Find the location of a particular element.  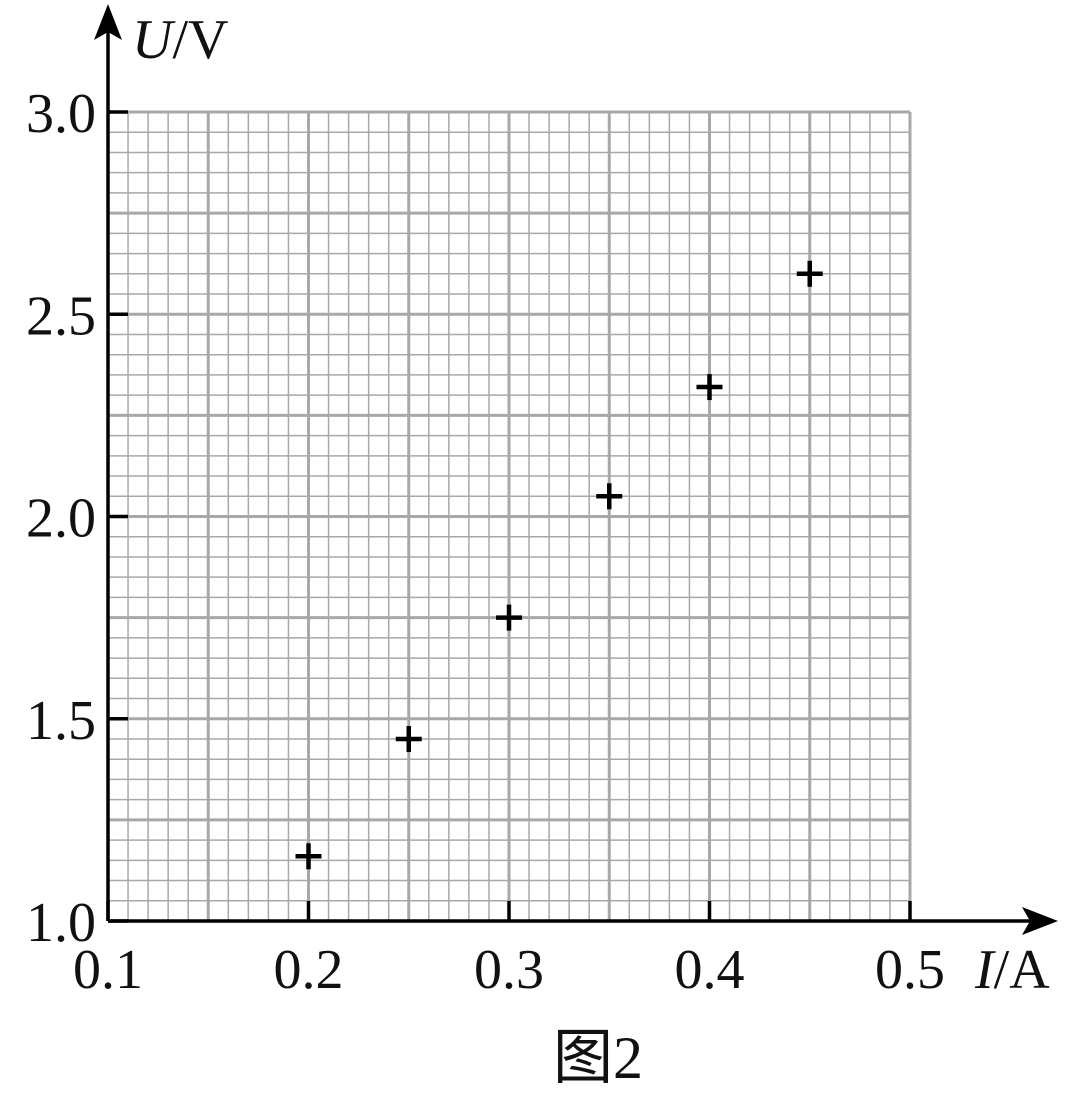

y-axis-arrow-icon is located at coordinates (108, 22).